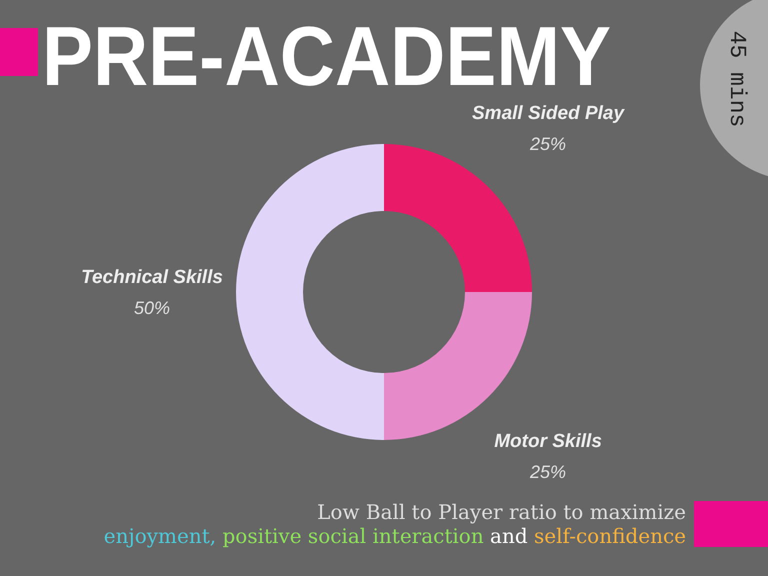  I want to click on chart-title: PRE-ACADEMY, so click(355, 56).